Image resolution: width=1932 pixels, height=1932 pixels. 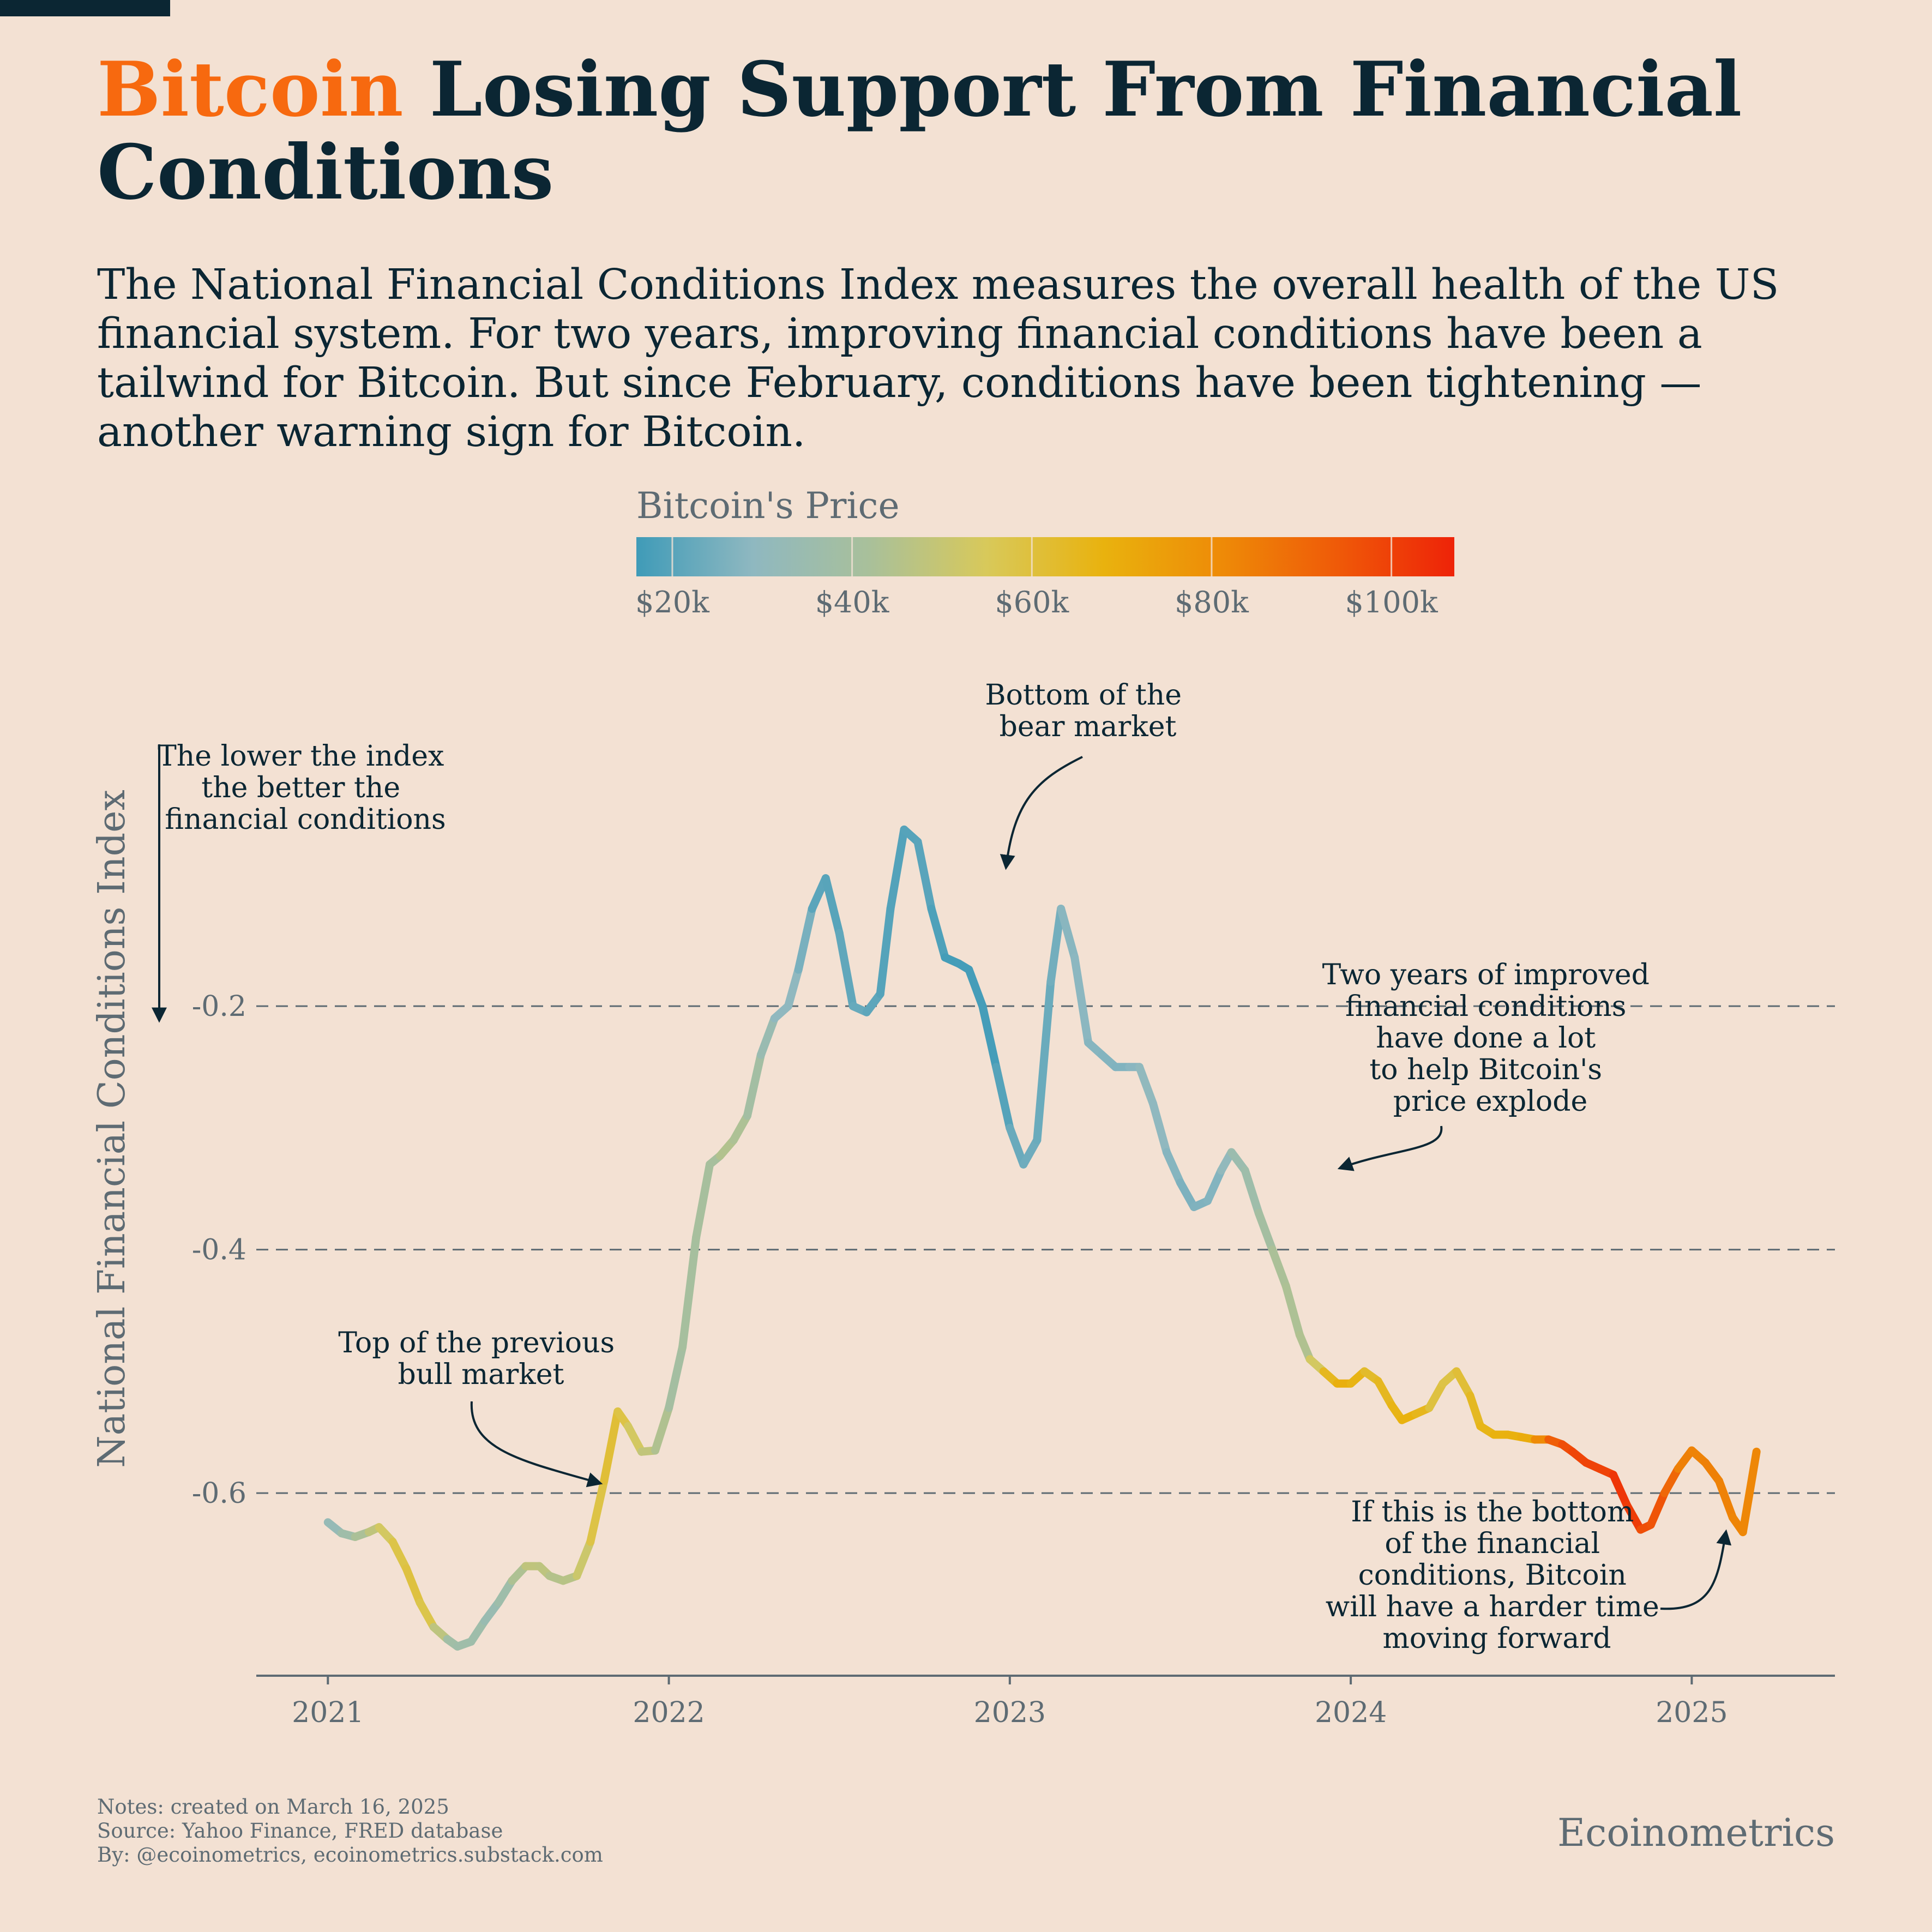 I want to click on annotation-text: Bottom of the bear market, so click(x=1087, y=711).